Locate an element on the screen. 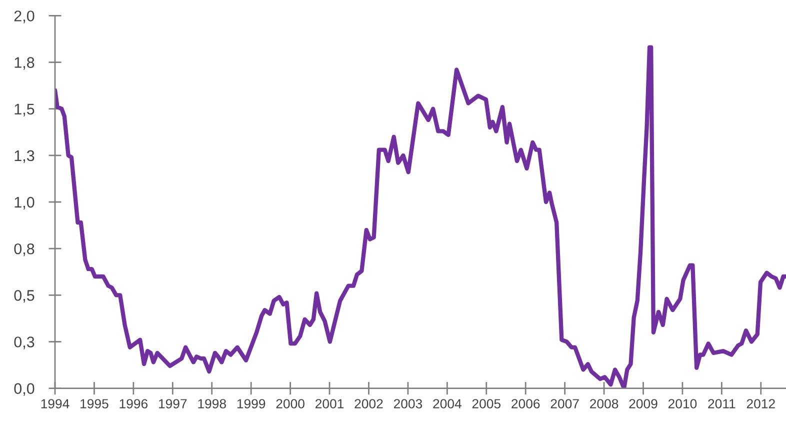 The height and width of the screenshot is (422, 786). x-tick-label: 1995 is located at coordinates (94, 403).